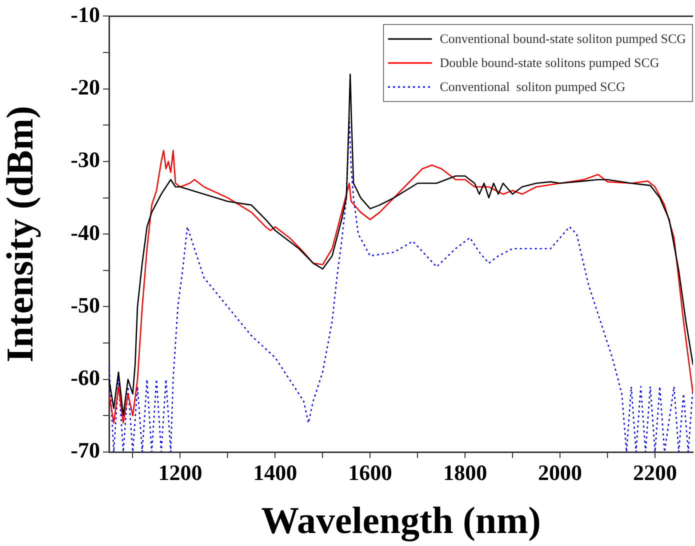 The height and width of the screenshot is (546, 695). I want to click on y-tick-label: -20, so click(85, 87).